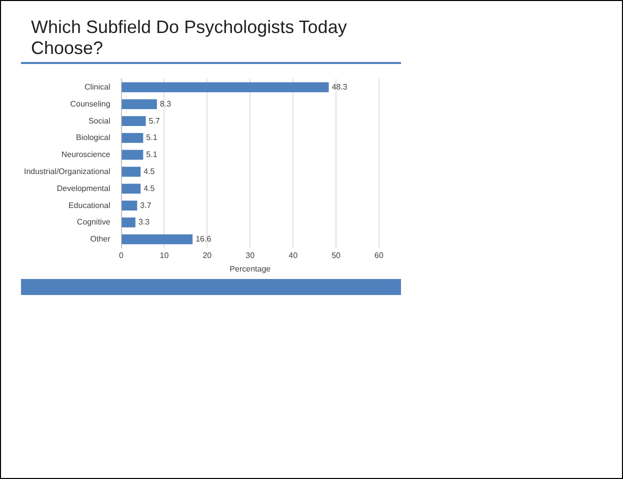 This screenshot has height=479, width=623. What do you see at coordinates (379, 255) in the screenshot?
I see `x-tick-label: 60` at bounding box center [379, 255].